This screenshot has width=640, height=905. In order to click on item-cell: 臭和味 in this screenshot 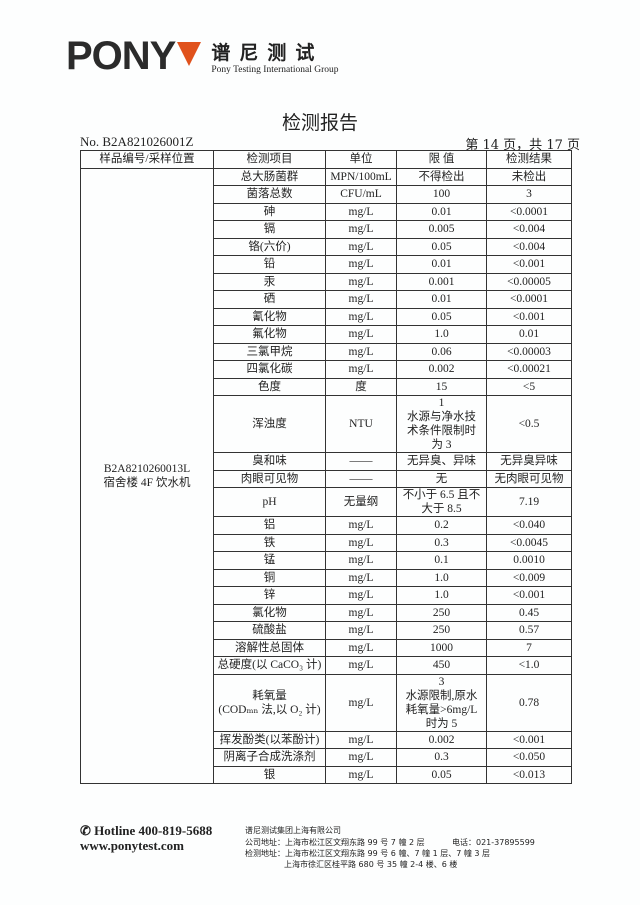, I will do `click(269, 461)`.